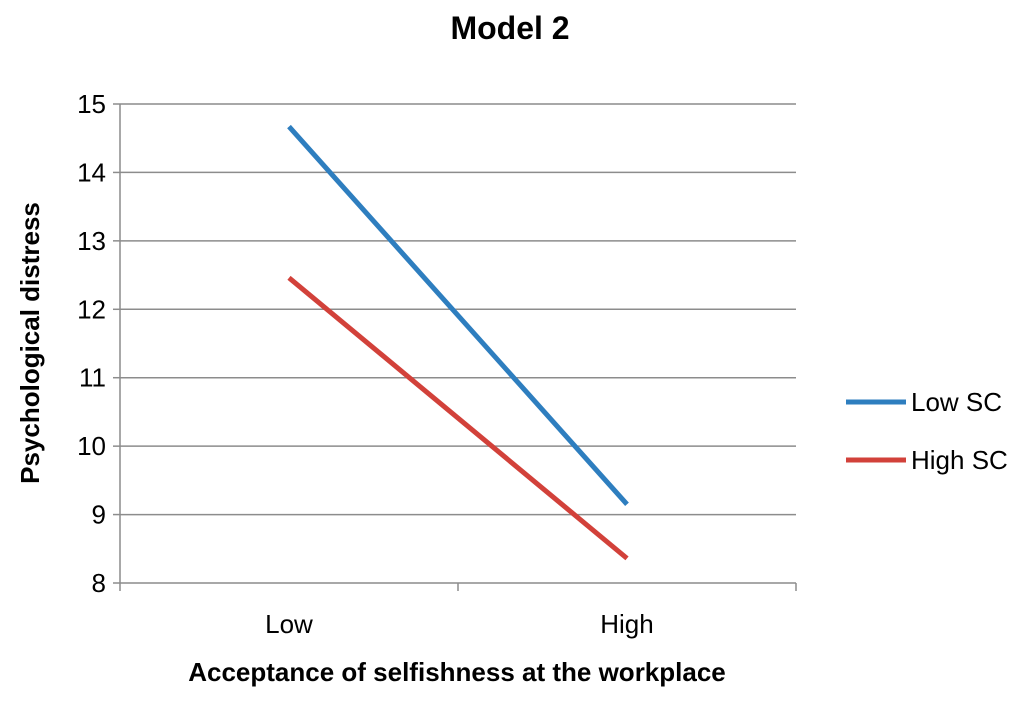  Describe the element at coordinates (99, 515) in the screenshot. I see `y-tick-label: 9` at that location.